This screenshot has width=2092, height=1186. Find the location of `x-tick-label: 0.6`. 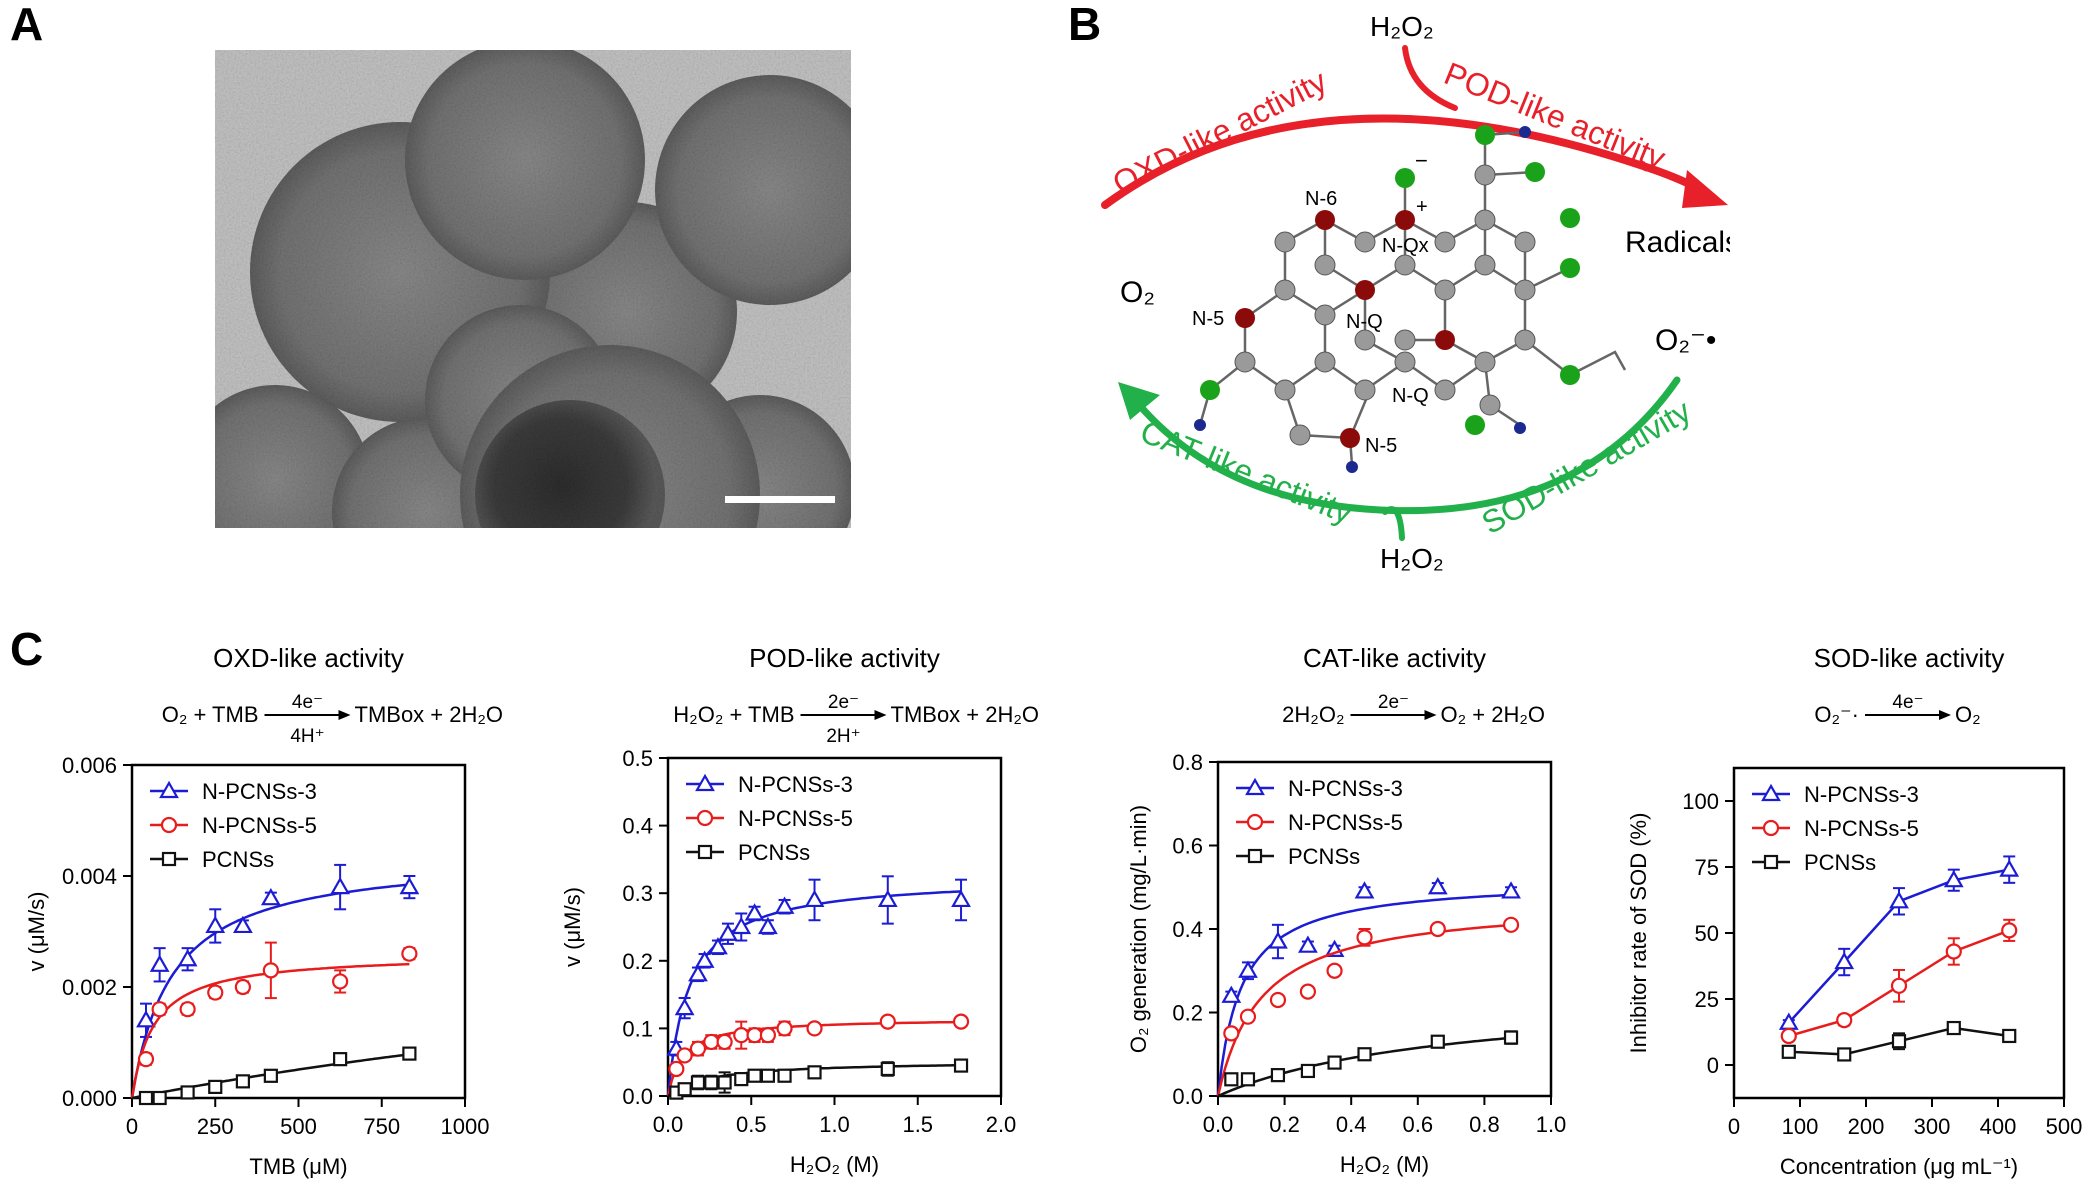

x-tick-label: 0.6 is located at coordinates (1418, 1124).